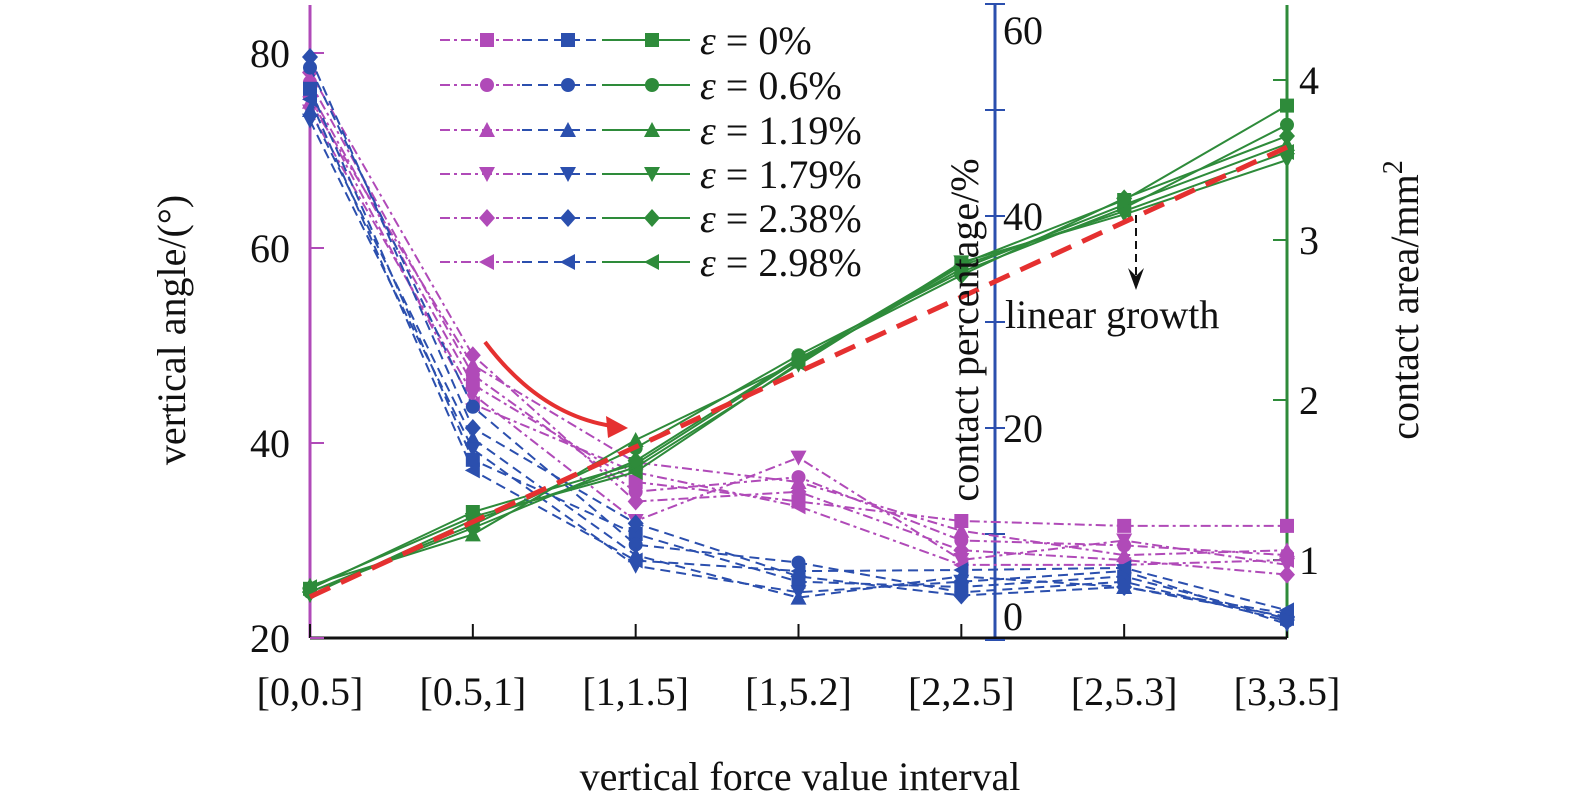 Image resolution: width=1575 pixels, height=811 pixels. What do you see at coordinates (779, 85) in the screenshot?
I see `legend-value: = 0.6%` at bounding box center [779, 85].